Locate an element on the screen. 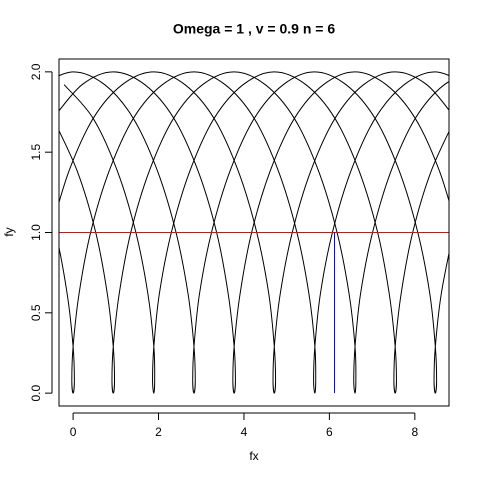  y-tick-label: 1.0 is located at coordinates (36, 232).